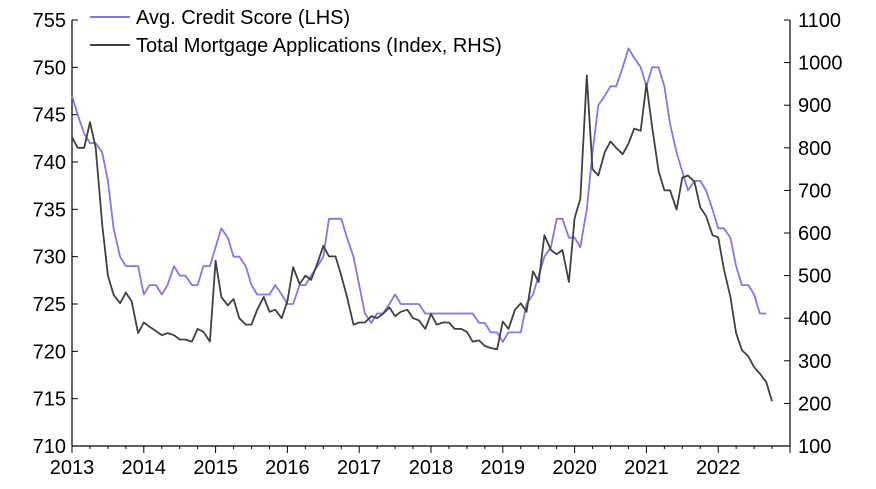  Describe the element at coordinates (431, 468) in the screenshot. I see `x-tick-label: 2018` at that location.